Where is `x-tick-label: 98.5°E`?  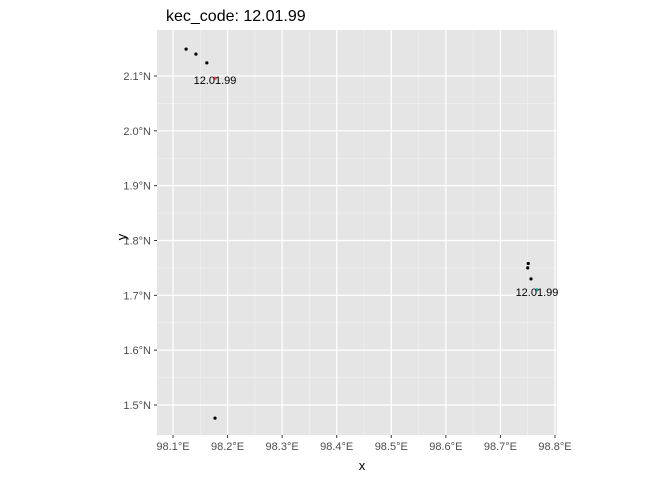 x-tick-label: 98.5°E is located at coordinates (391, 447).